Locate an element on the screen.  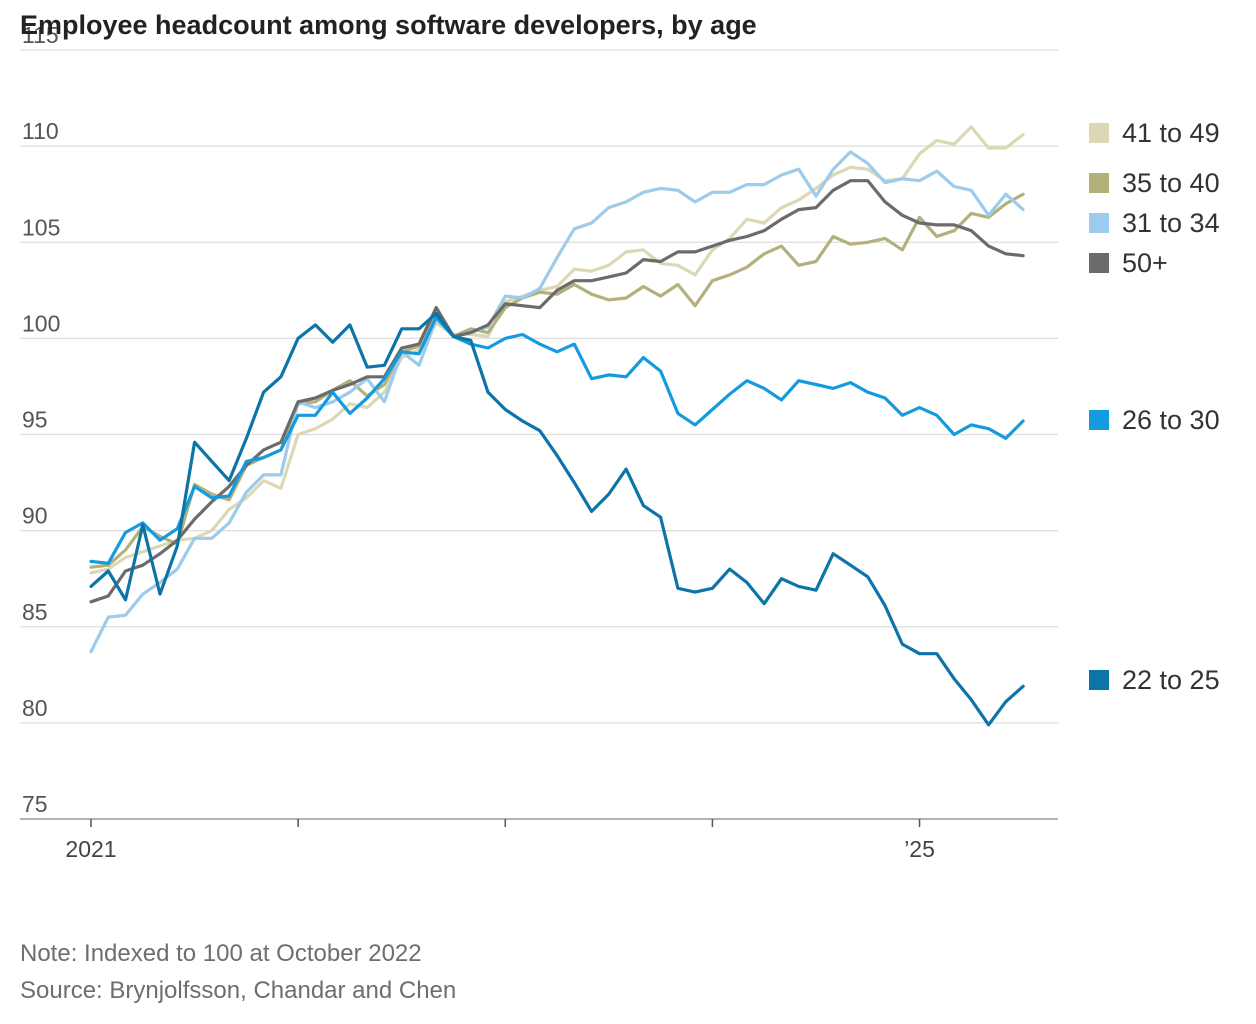
legend-item: 41 to 49 is located at coordinates (1154, 133).